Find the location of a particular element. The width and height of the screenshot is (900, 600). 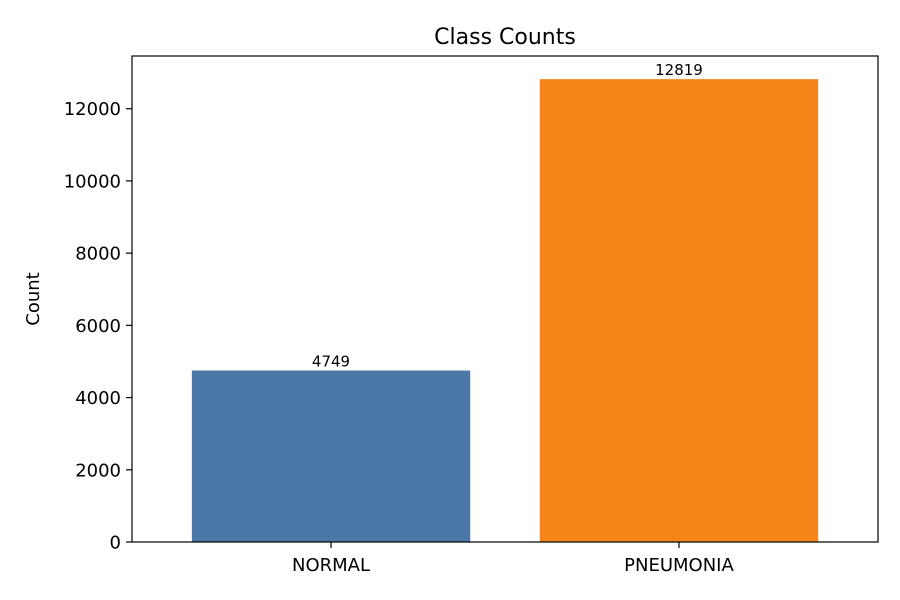

y-tick-label: 2000 is located at coordinates (98, 470).